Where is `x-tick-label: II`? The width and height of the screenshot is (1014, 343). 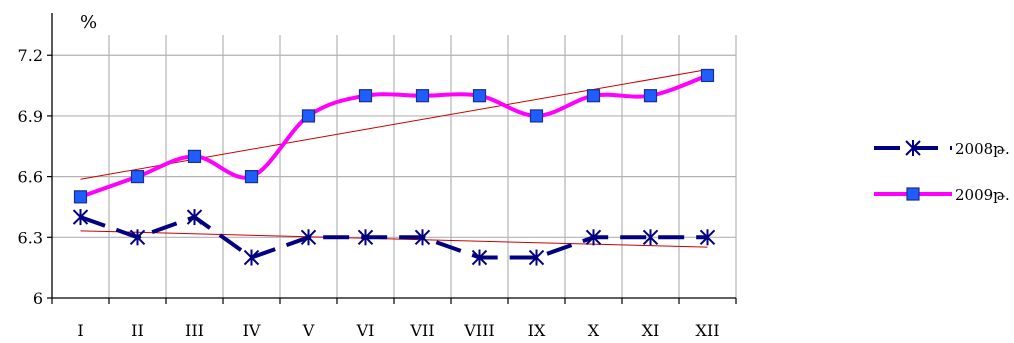
x-tick-label: II is located at coordinates (137, 330).